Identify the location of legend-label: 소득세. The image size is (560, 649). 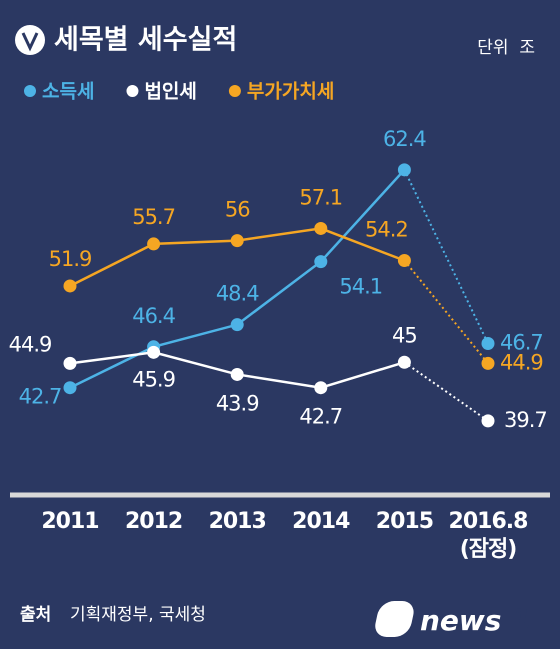
(68, 92).